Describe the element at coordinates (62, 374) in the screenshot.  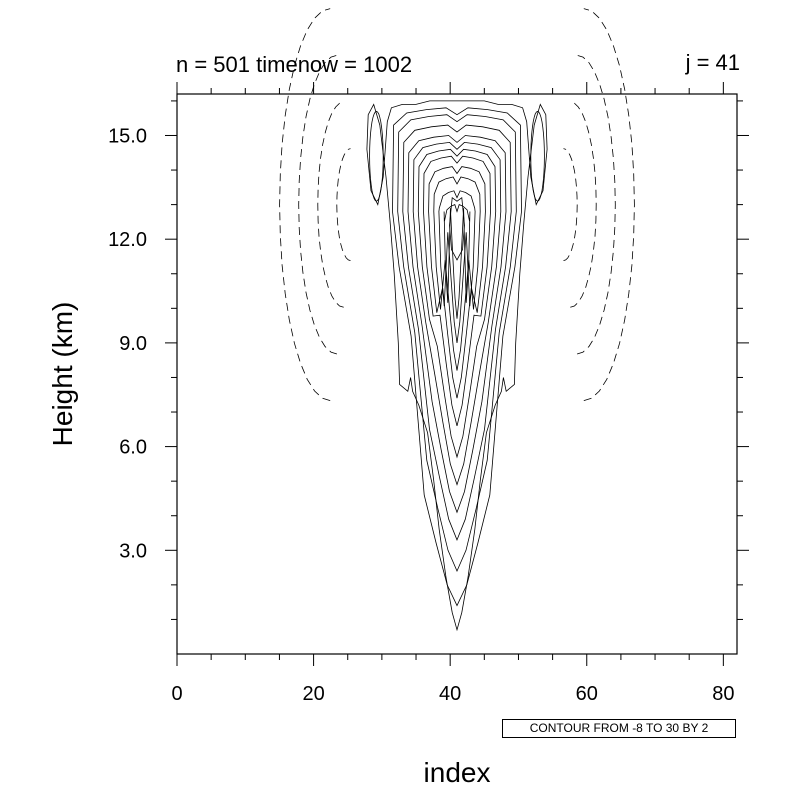
I see `y-axis-label: Height (km)` at that location.